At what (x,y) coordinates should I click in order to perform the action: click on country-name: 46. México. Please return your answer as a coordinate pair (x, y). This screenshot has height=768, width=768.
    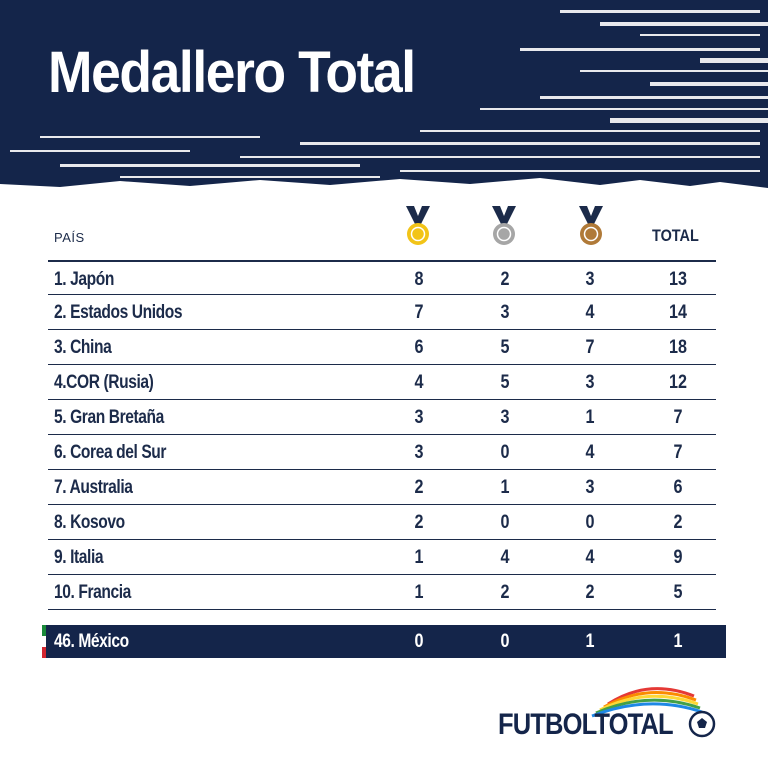
    Looking at the image, I should click on (91, 641).